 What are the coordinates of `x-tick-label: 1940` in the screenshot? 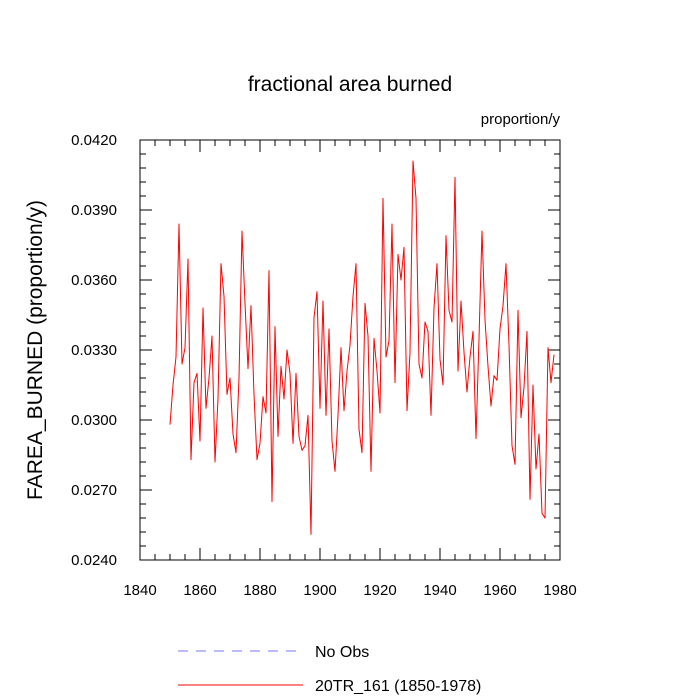 It's located at (439, 590).